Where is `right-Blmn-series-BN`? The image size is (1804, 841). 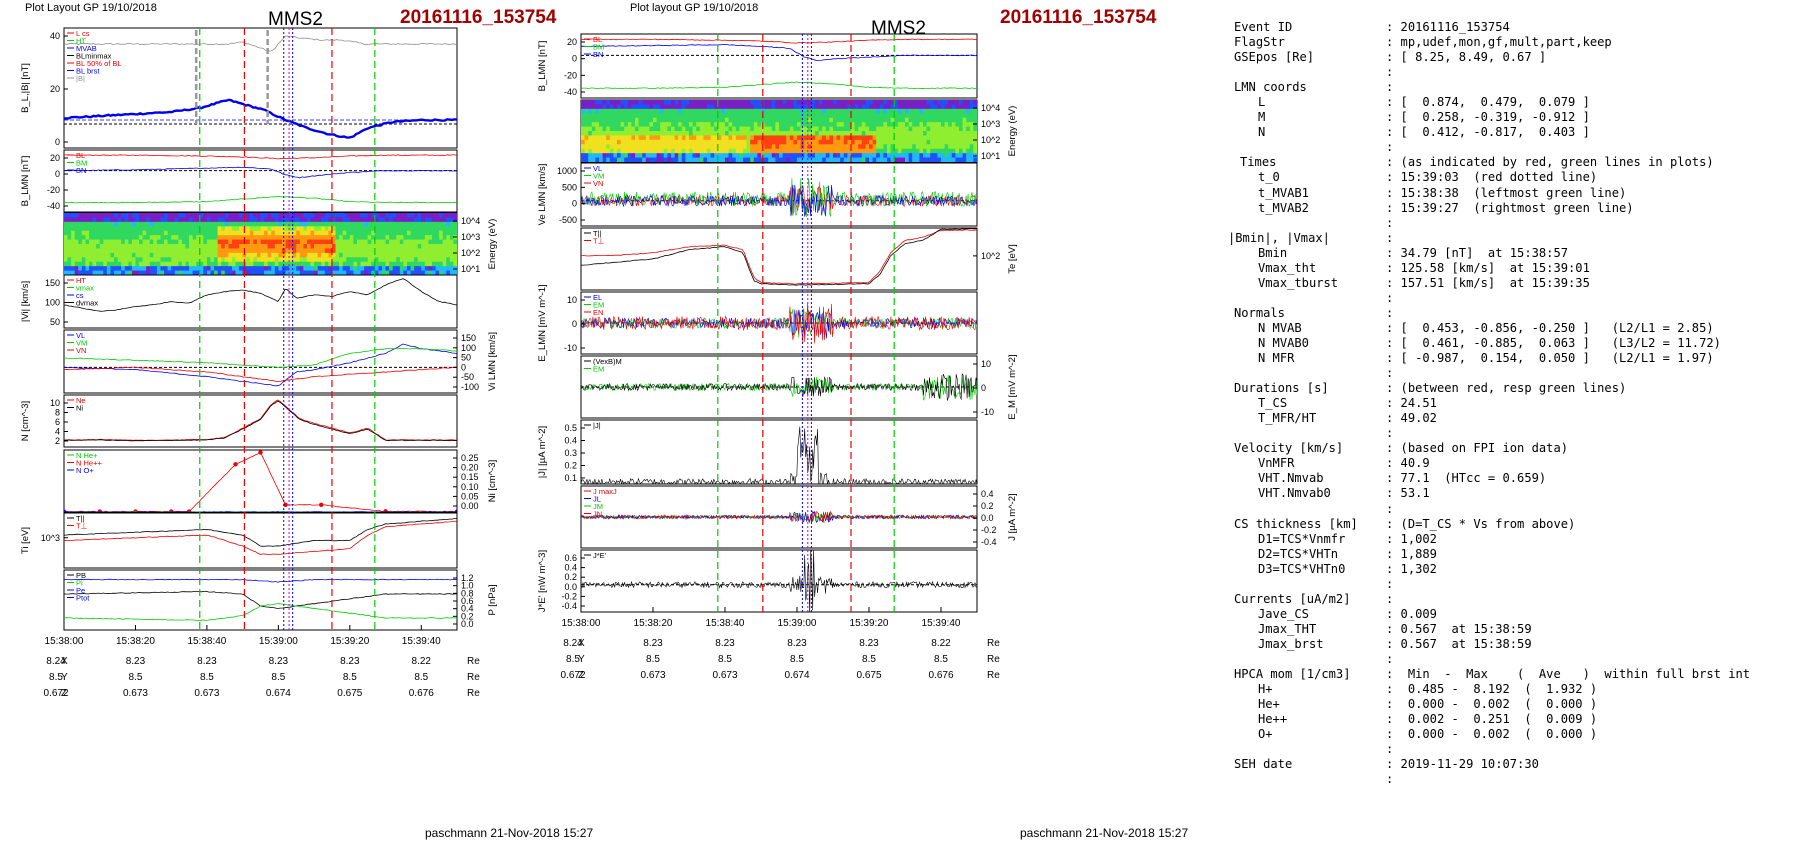 right-Blmn-series-BN is located at coordinates (779, 52).